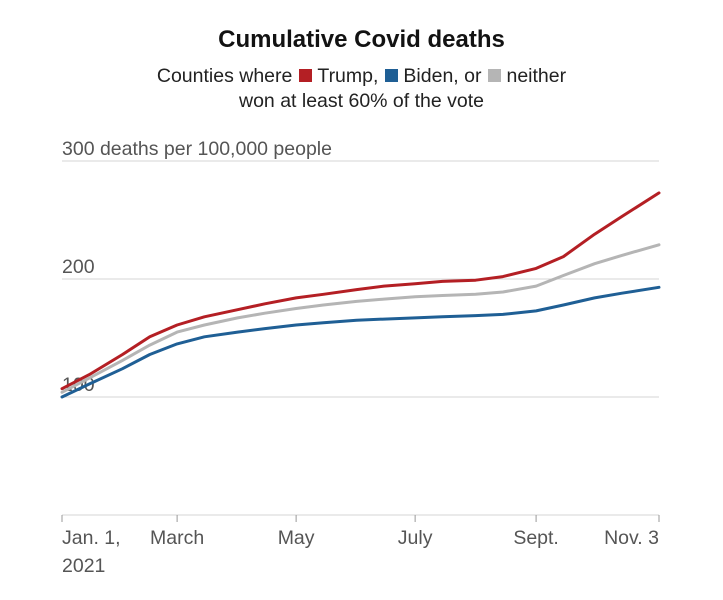  I want to click on subtitle-line-2: won at least 60% of the vote, so click(361, 101).